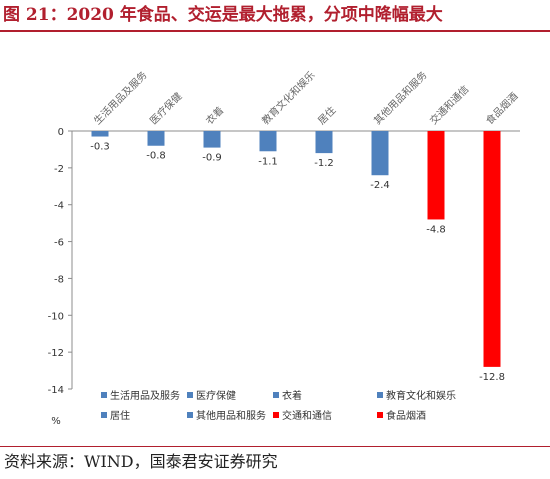 The height and width of the screenshot is (479, 550). I want to click on legend-label: 教育文化和娱乐, so click(421, 395).